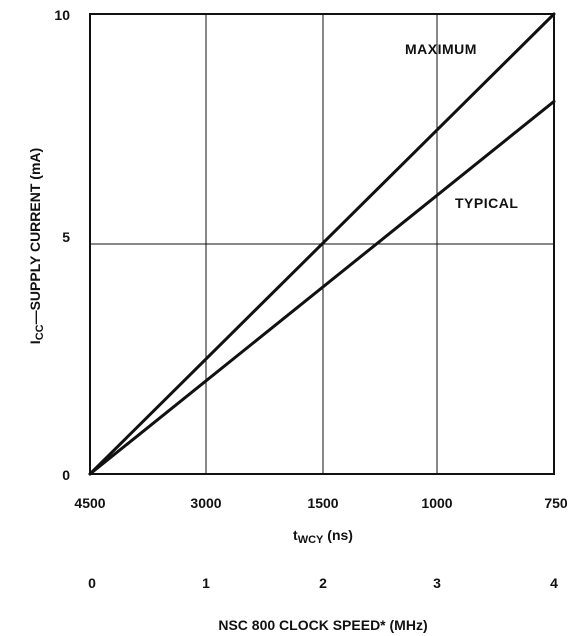 This screenshot has height=636, width=575. What do you see at coordinates (323, 536) in the screenshot?
I see `x-top-axis-label: tWCY (ns)` at bounding box center [323, 536].